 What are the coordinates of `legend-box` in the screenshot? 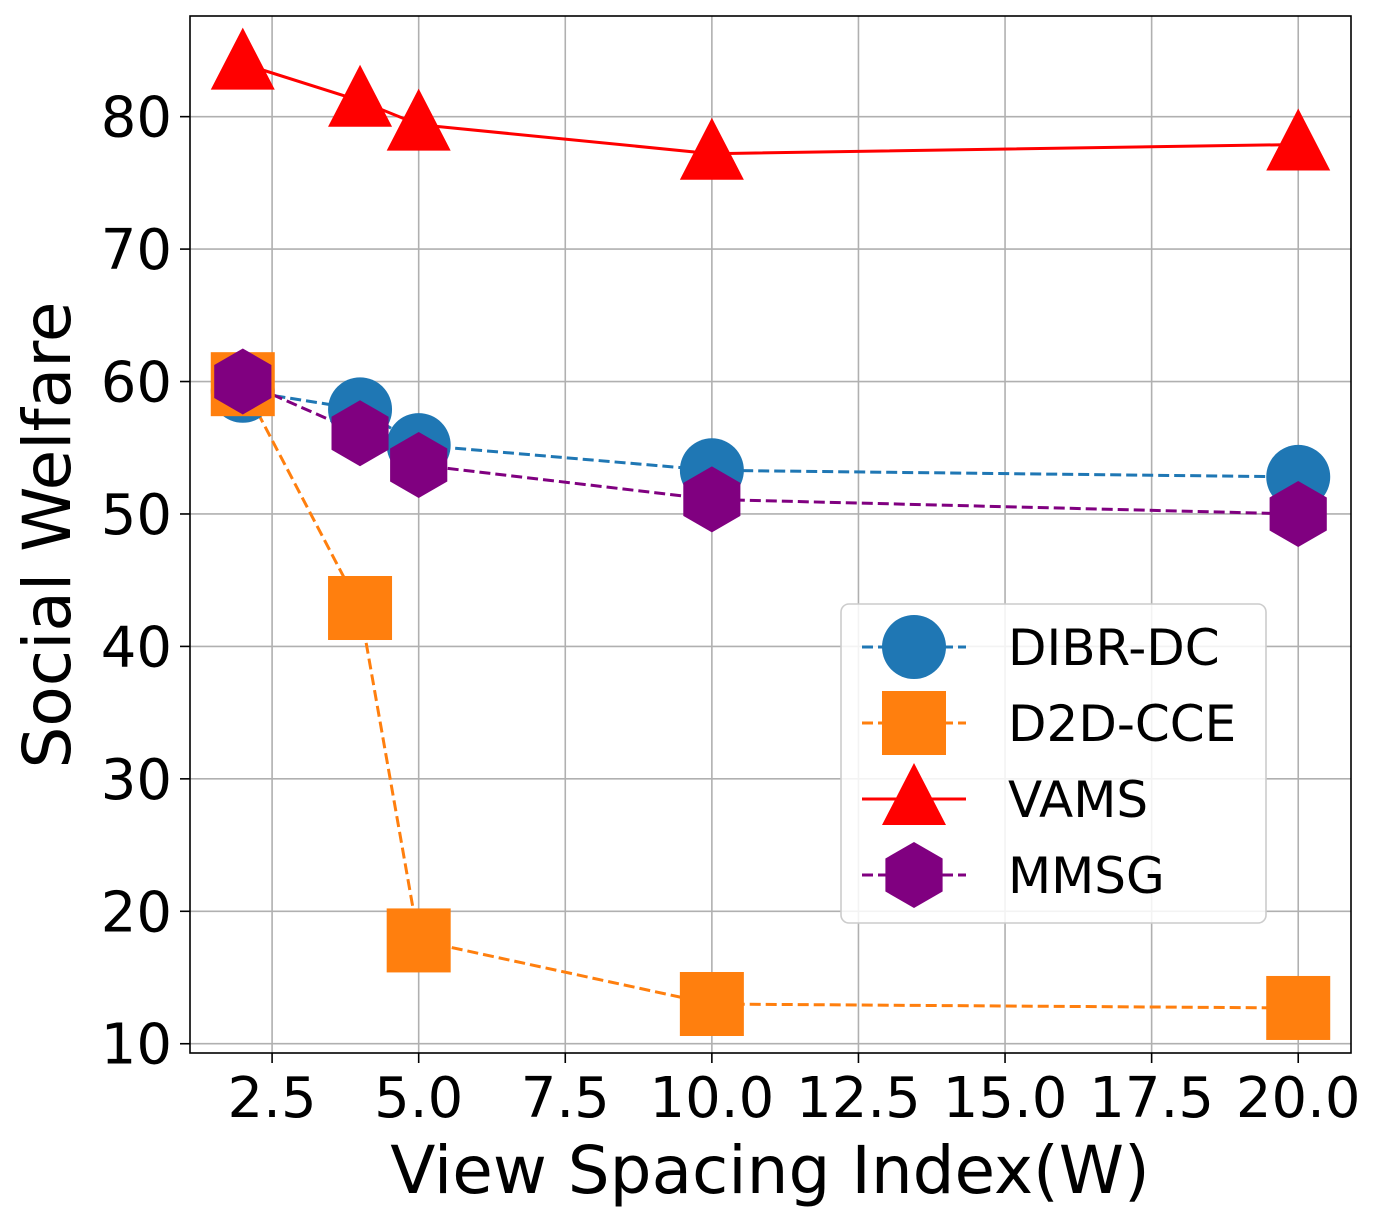 It's located at (1053, 763).